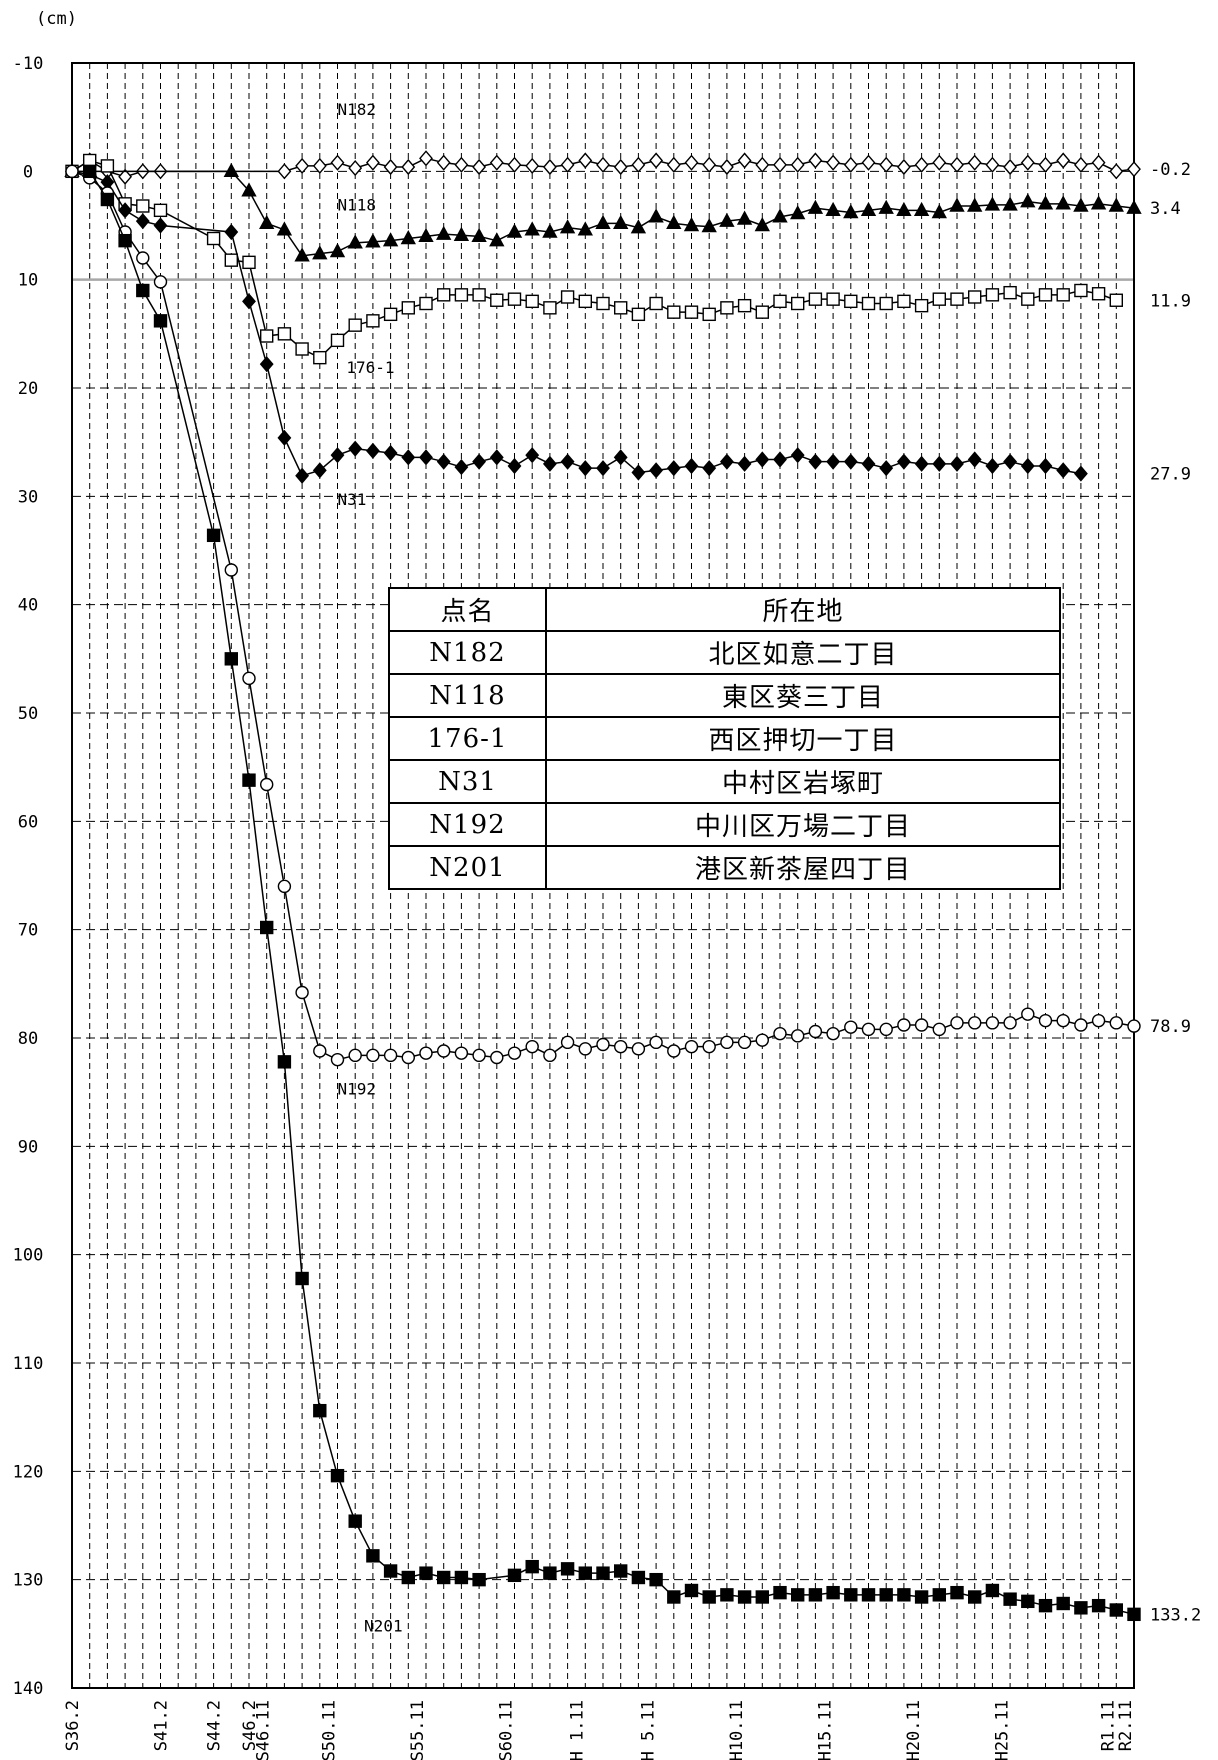  I want to click on legend-point-location: 中川区万場二丁目, so click(803, 824).